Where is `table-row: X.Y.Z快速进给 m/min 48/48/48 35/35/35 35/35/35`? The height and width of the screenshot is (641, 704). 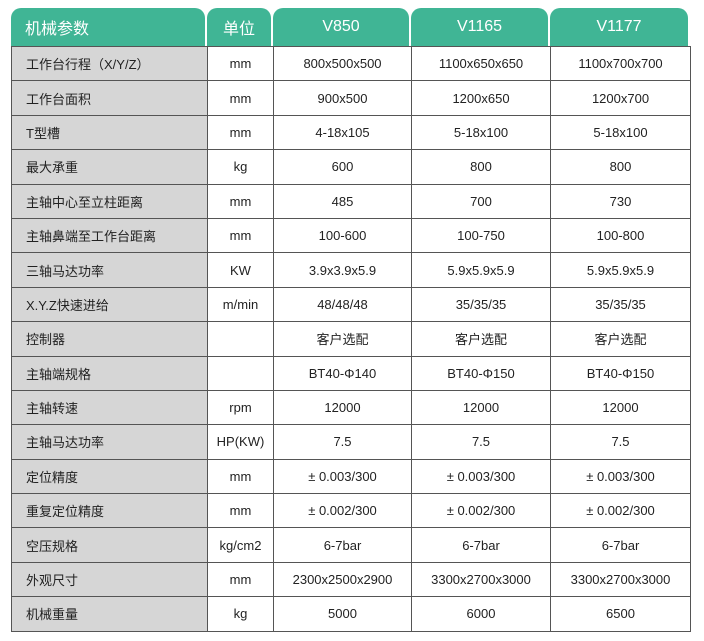
table-row: X.Y.Z快速进给 m/min 48/48/48 35/35/35 35/35/35 is located at coordinates (351, 304).